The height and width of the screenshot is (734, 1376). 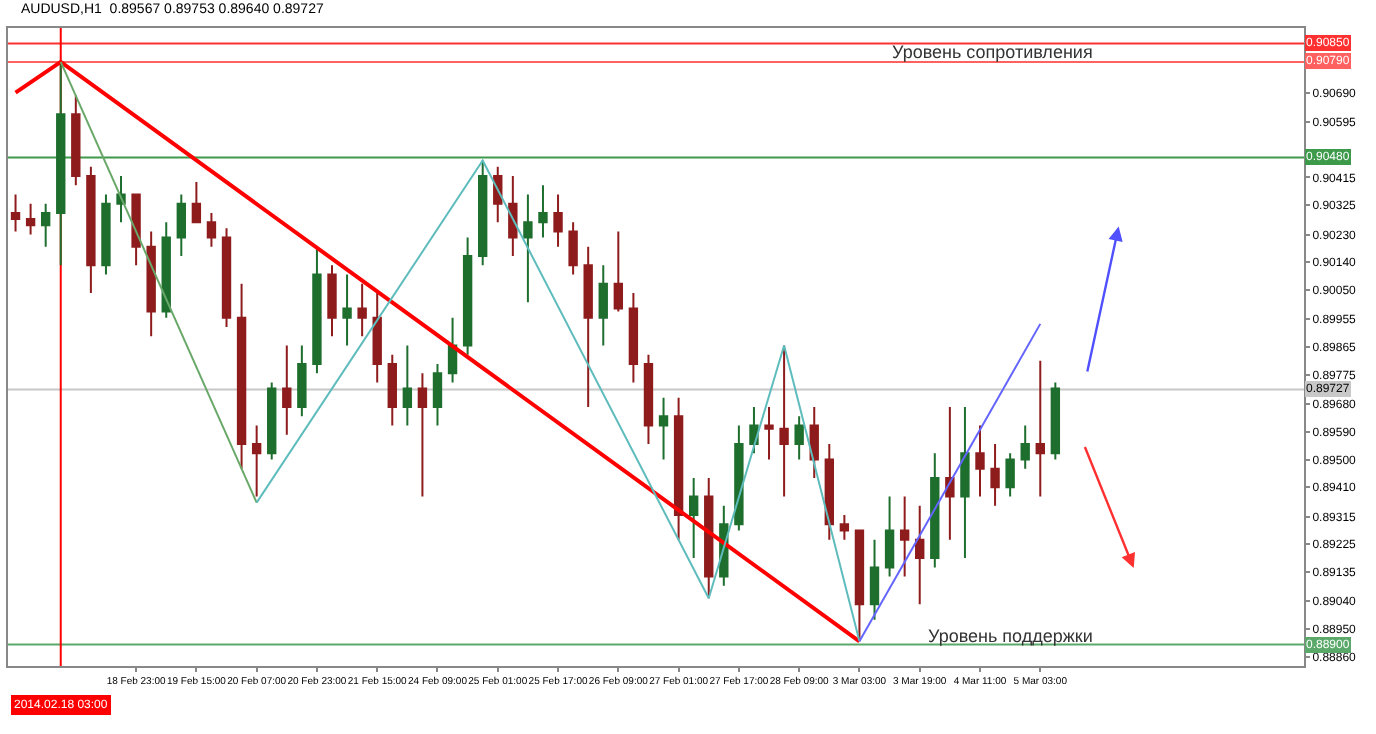 What do you see at coordinates (1010, 636) in the screenshot?
I see `annotation: Уровень поддержки` at bounding box center [1010, 636].